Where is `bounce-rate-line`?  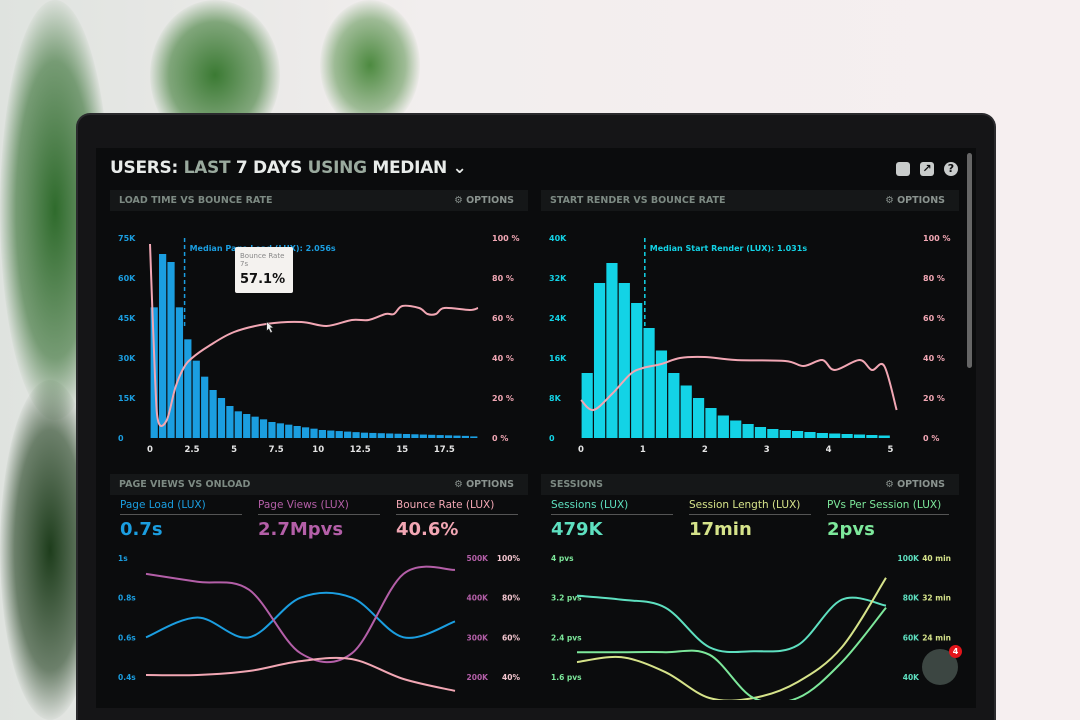
bounce-rate-line is located at coordinates (739, 383).